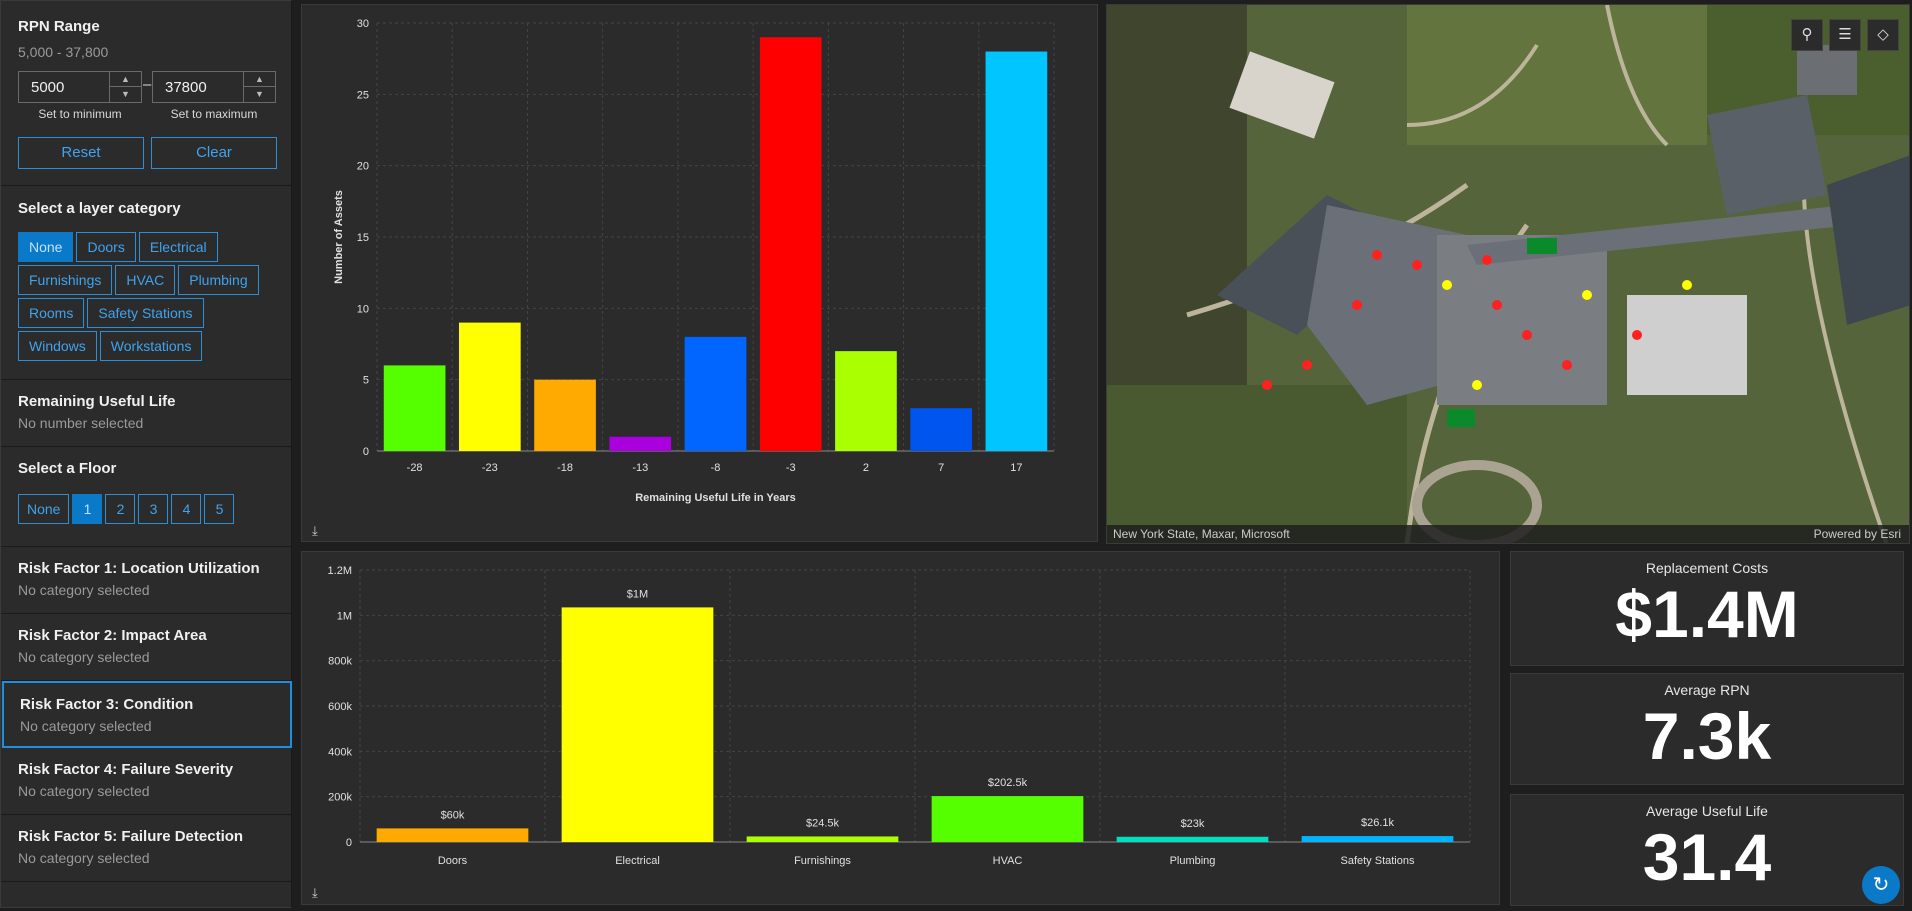  What do you see at coordinates (791, 468) in the screenshot?
I see `x-tick-label: -3` at bounding box center [791, 468].